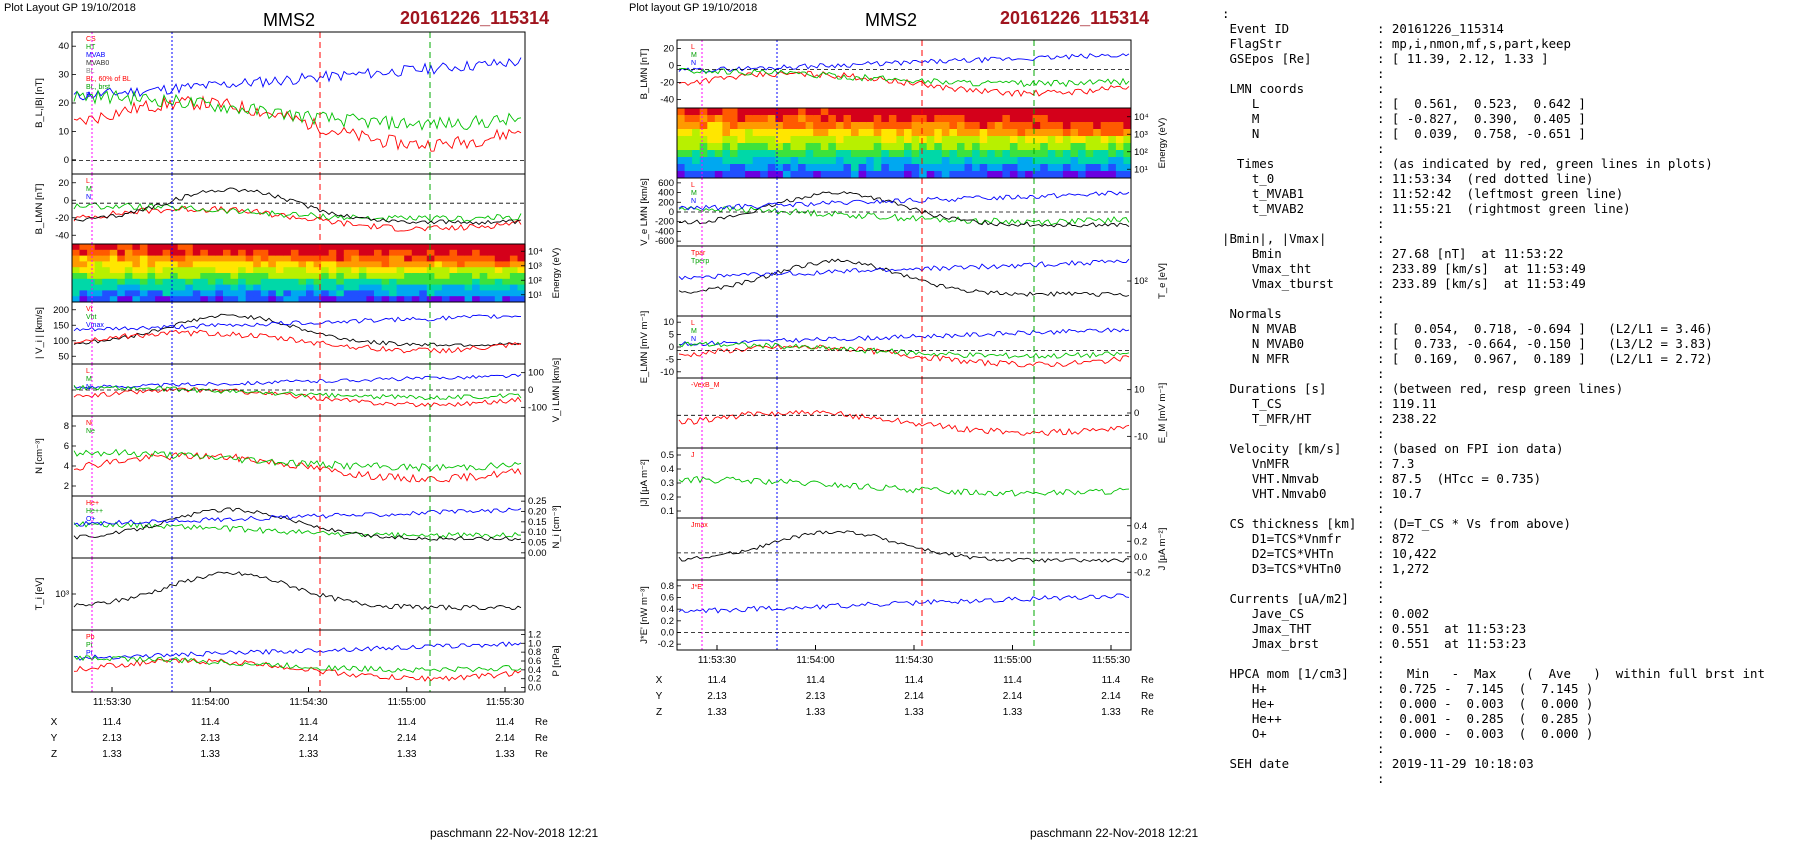 This screenshot has width=1804, height=841. I want to click on y-axis-label: | V_i | [km/s], so click(39, 333).